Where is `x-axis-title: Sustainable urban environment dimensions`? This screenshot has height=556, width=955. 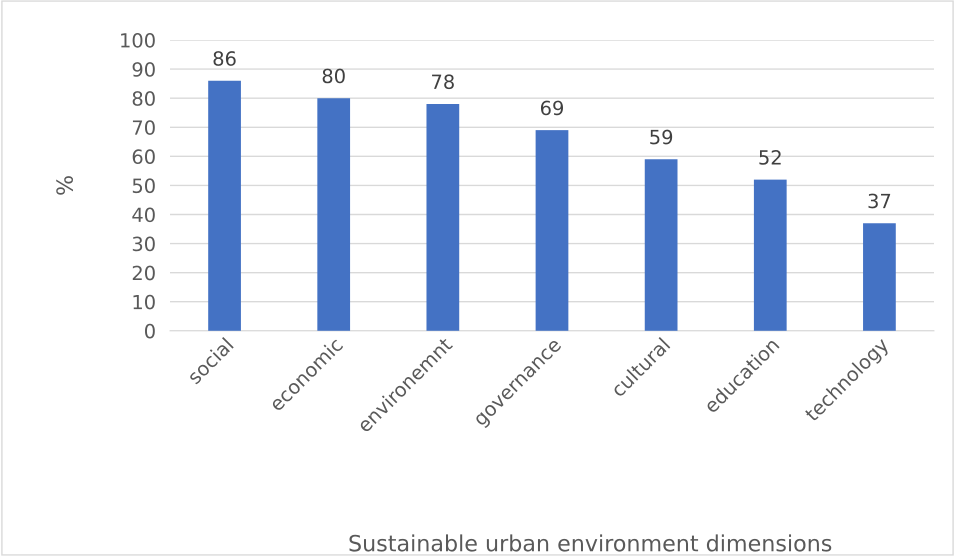
x-axis-title: Sustainable urban environment dimensions is located at coordinates (590, 543).